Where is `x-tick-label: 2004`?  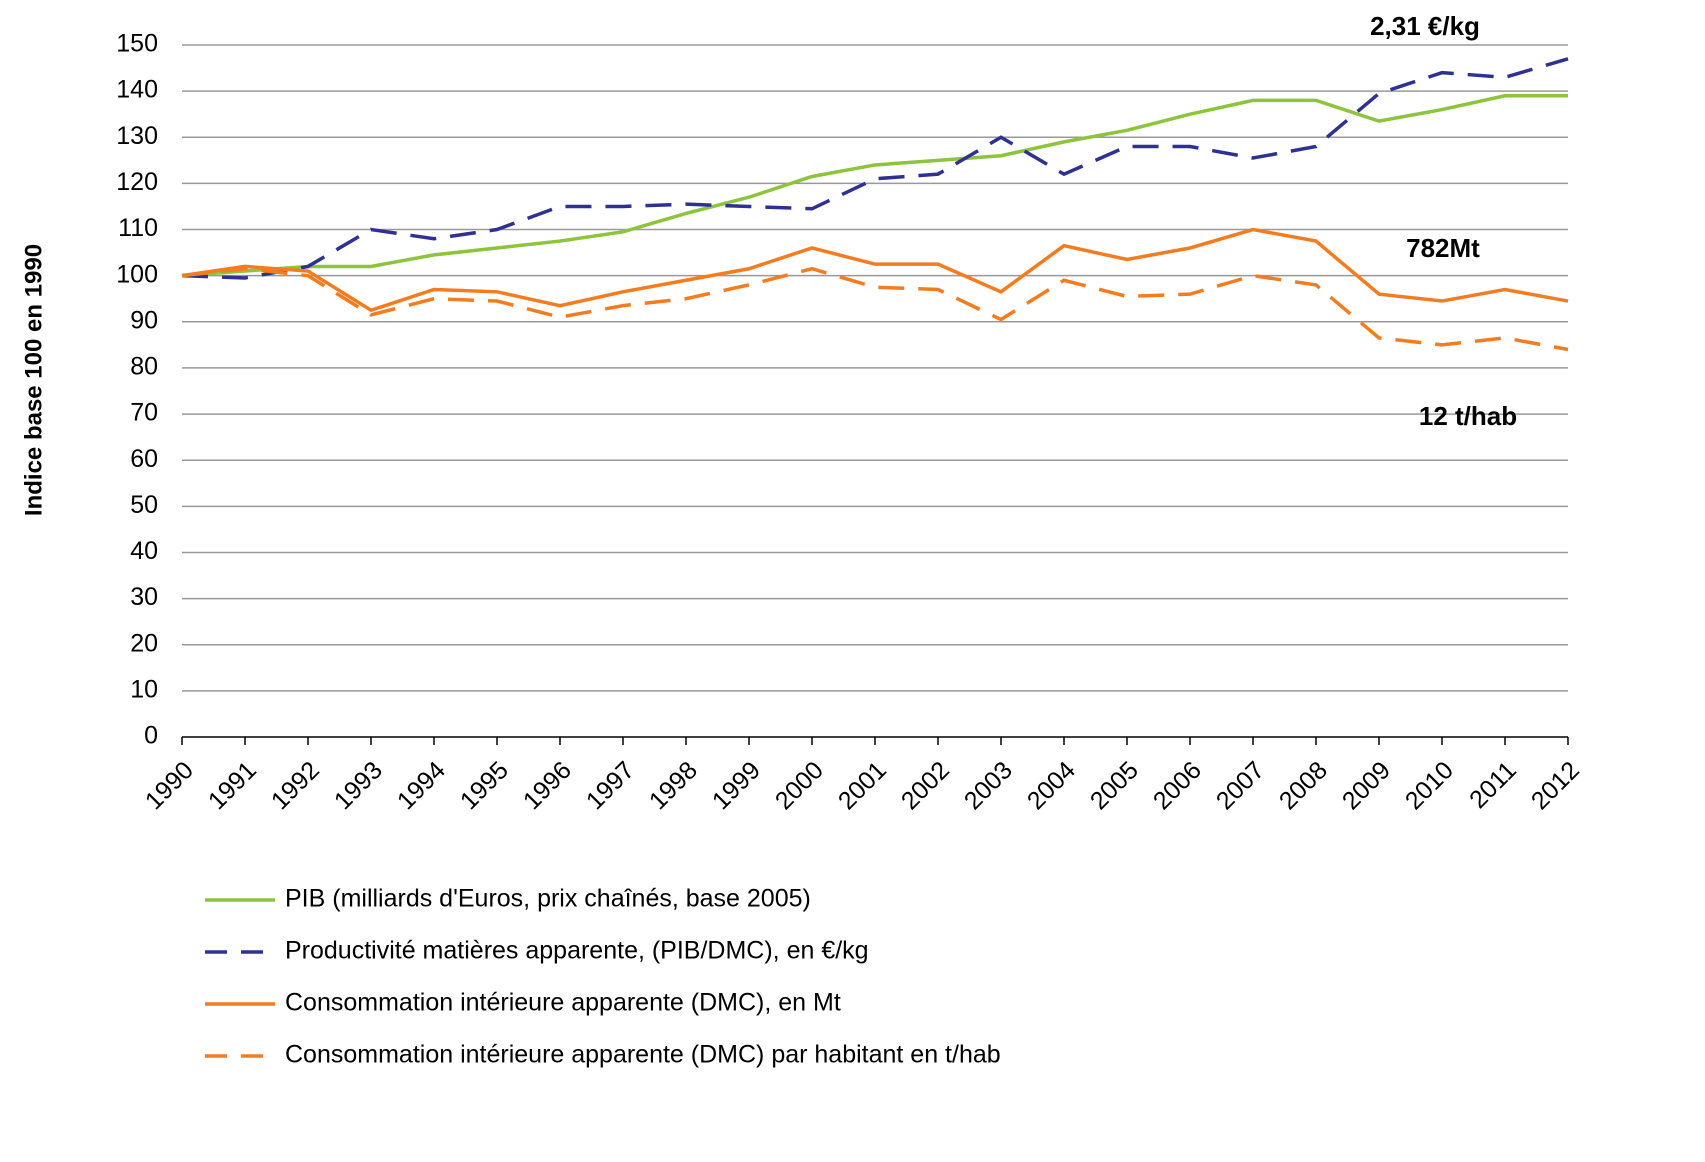 x-tick-label: 2004 is located at coordinates (1051, 785).